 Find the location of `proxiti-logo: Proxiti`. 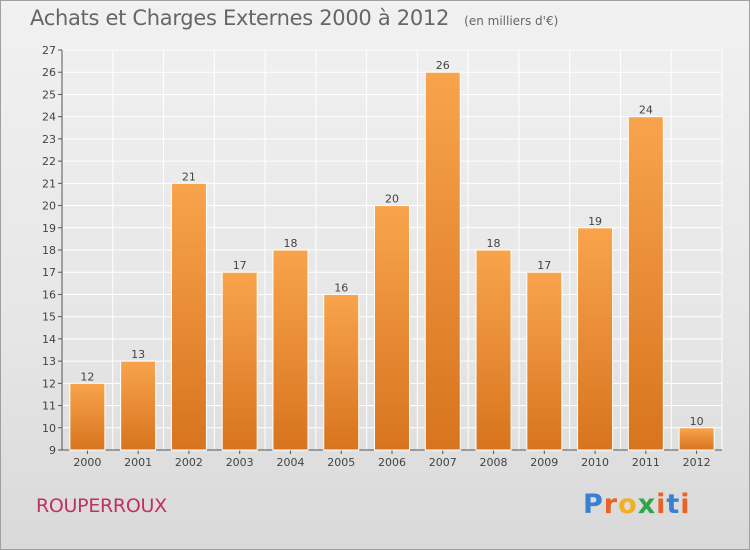

proxiti-logo: Proxiti is located at coordinates (637, 504).